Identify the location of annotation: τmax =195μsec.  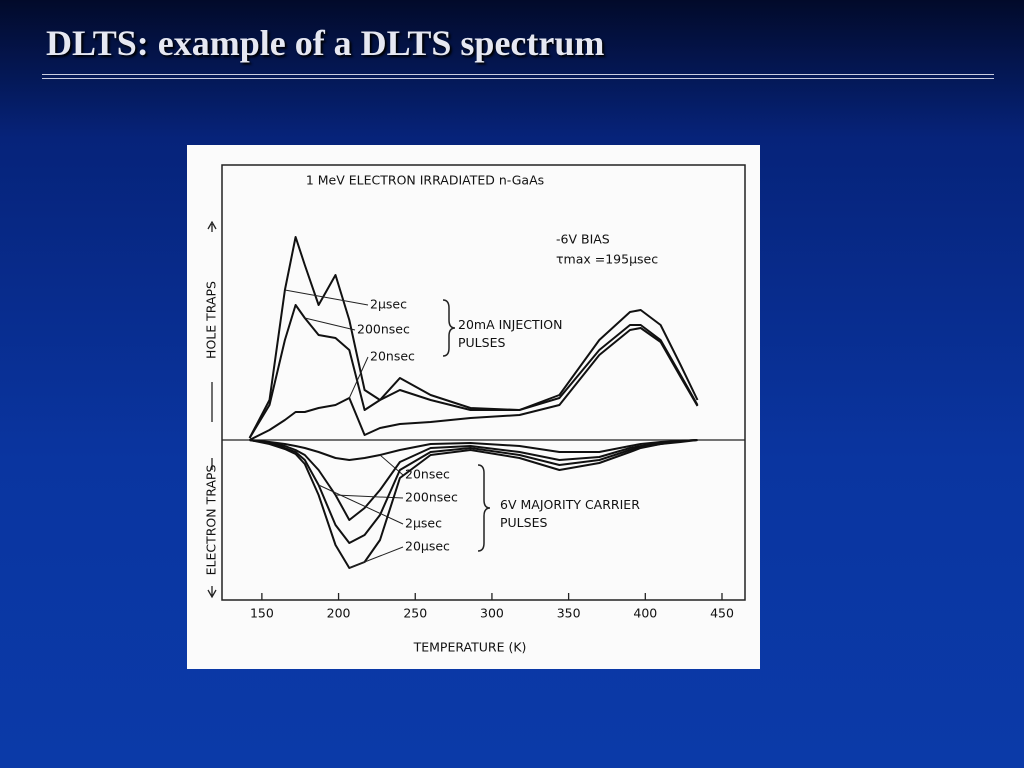
(607, 259).